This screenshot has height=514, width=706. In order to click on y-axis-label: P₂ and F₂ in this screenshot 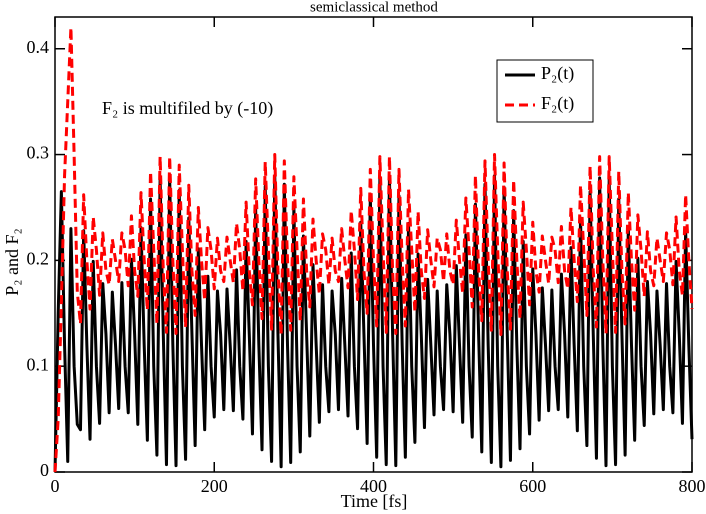, I will do `click(12, 262)`.